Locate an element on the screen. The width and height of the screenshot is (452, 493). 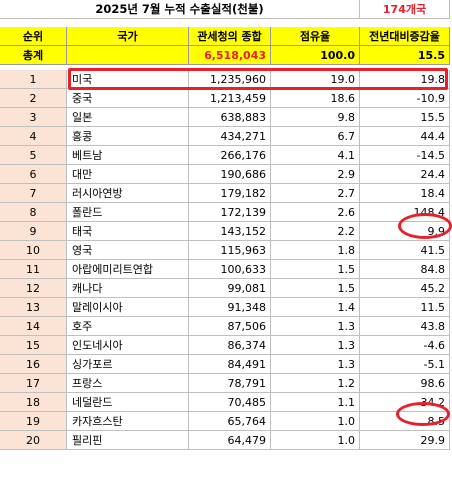
country-cell: 캐나다 is located at coordinates (128, 288).